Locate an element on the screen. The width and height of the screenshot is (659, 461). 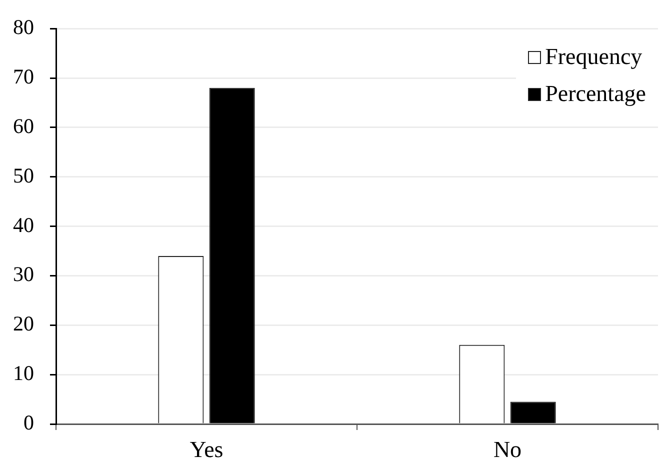
x-tick-label: No is located at coordinates (507, 448).